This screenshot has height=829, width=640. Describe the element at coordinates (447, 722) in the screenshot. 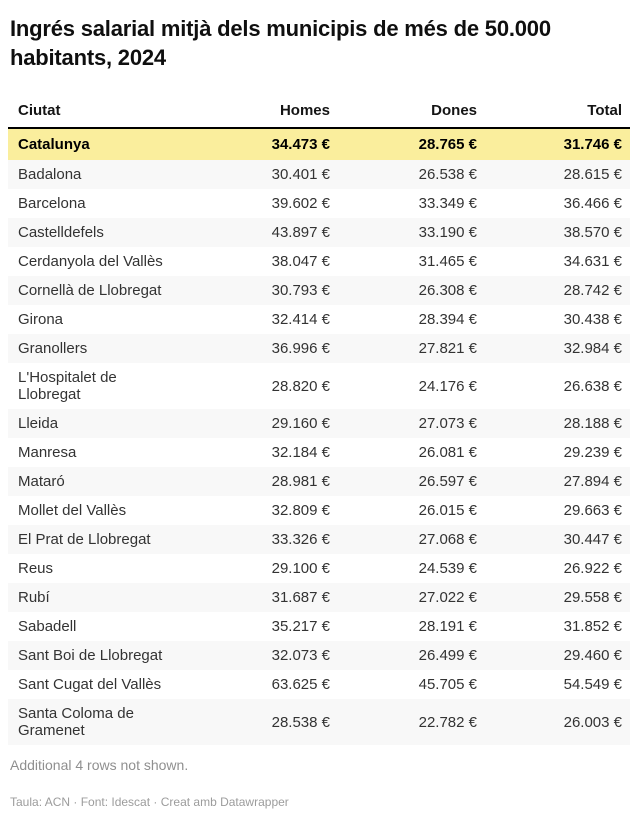

I see `dones-cell: 22.782 €` at that location.